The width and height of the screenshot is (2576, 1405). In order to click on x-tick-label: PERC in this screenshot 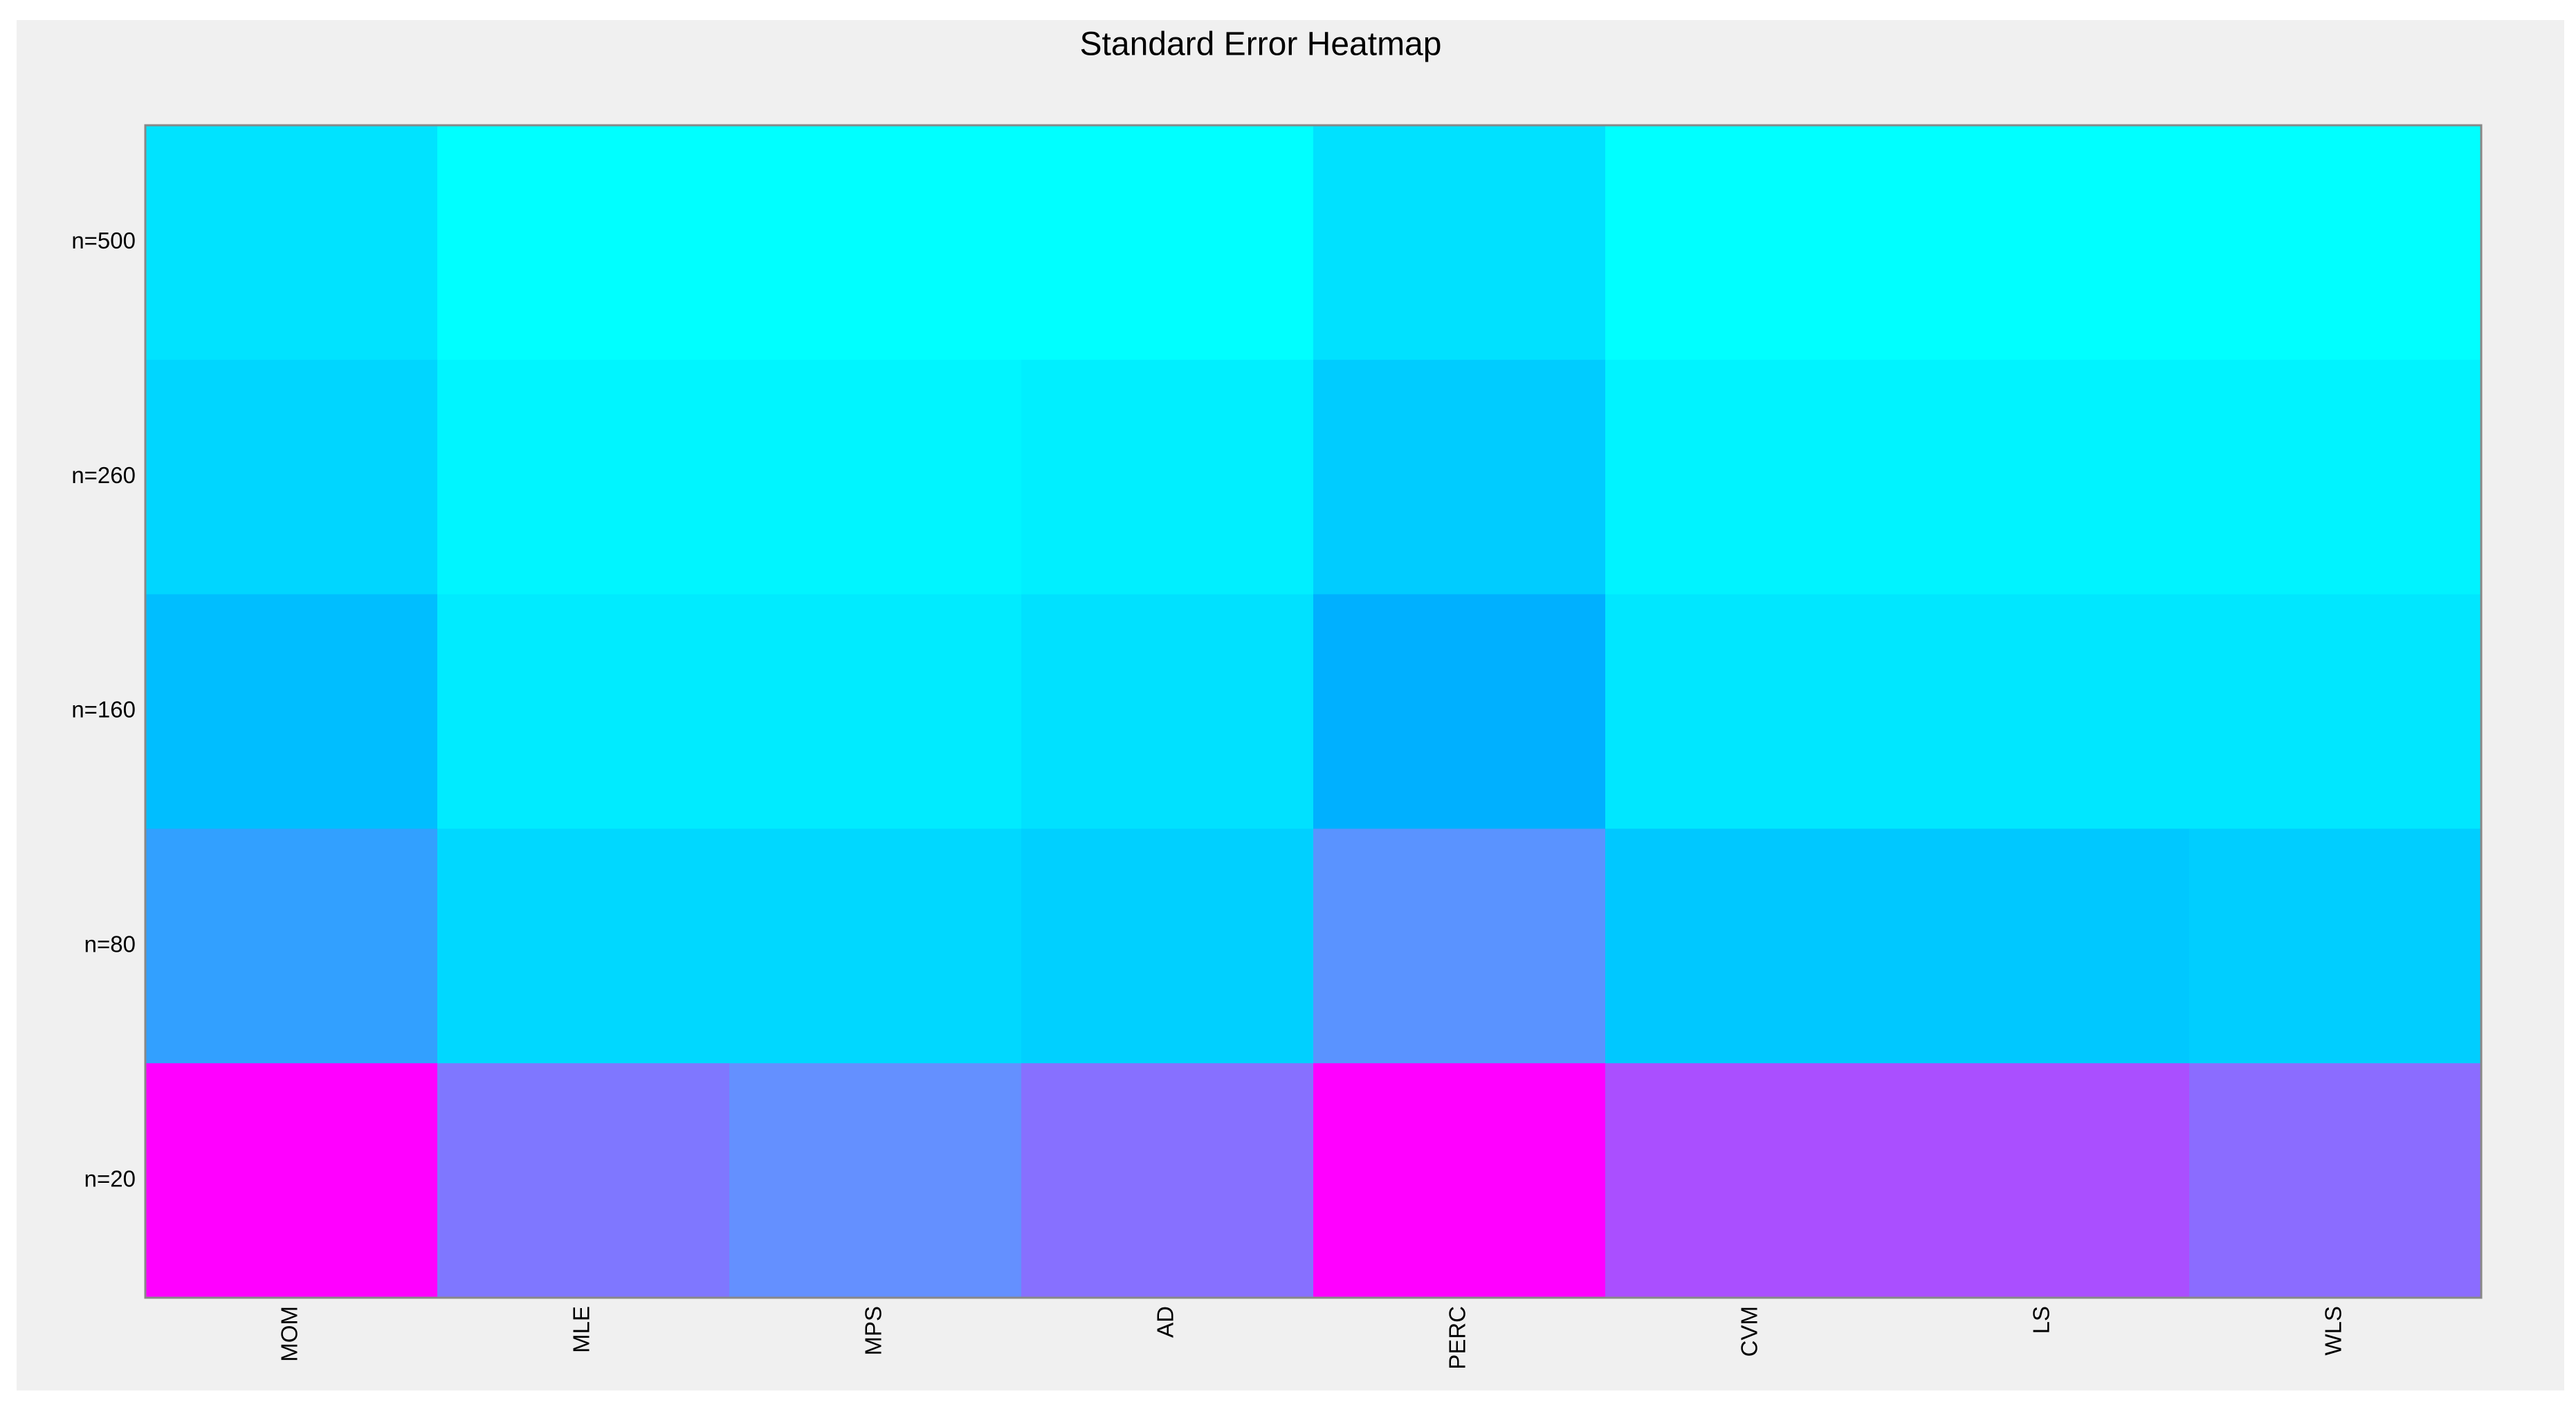, I will do `click(1457, 1338)`.